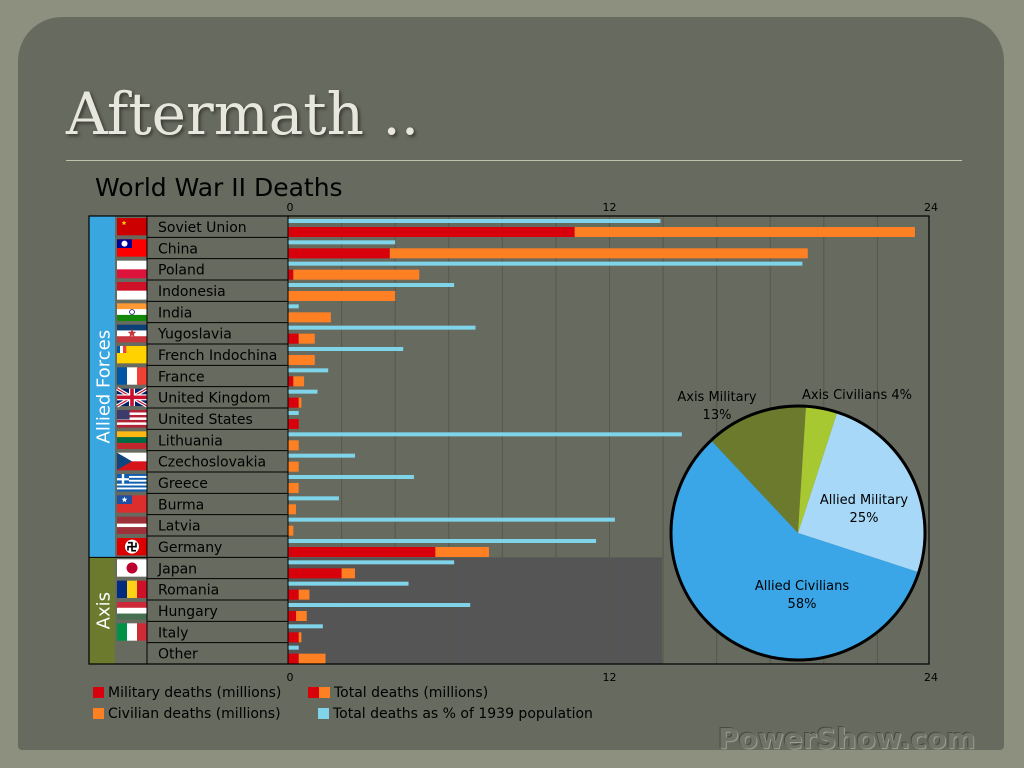  Describe the element at coordinates (293, 413) in the screenshot. I see `bar-pct-united-states` at that location.